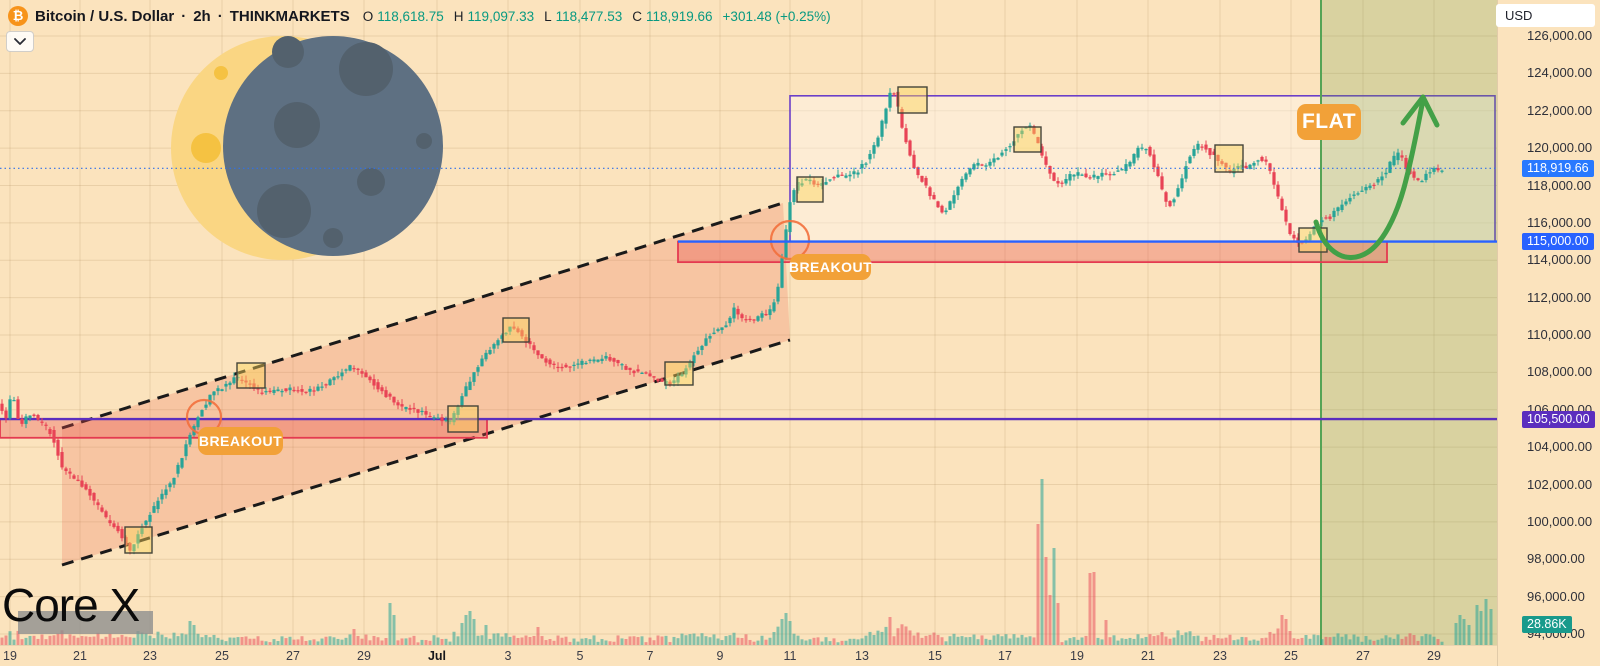 Image resolution: width=1600 pixels, height=666 pixels. I want to click on level-115000-badge: 115,000.00, so click(1558, 242).